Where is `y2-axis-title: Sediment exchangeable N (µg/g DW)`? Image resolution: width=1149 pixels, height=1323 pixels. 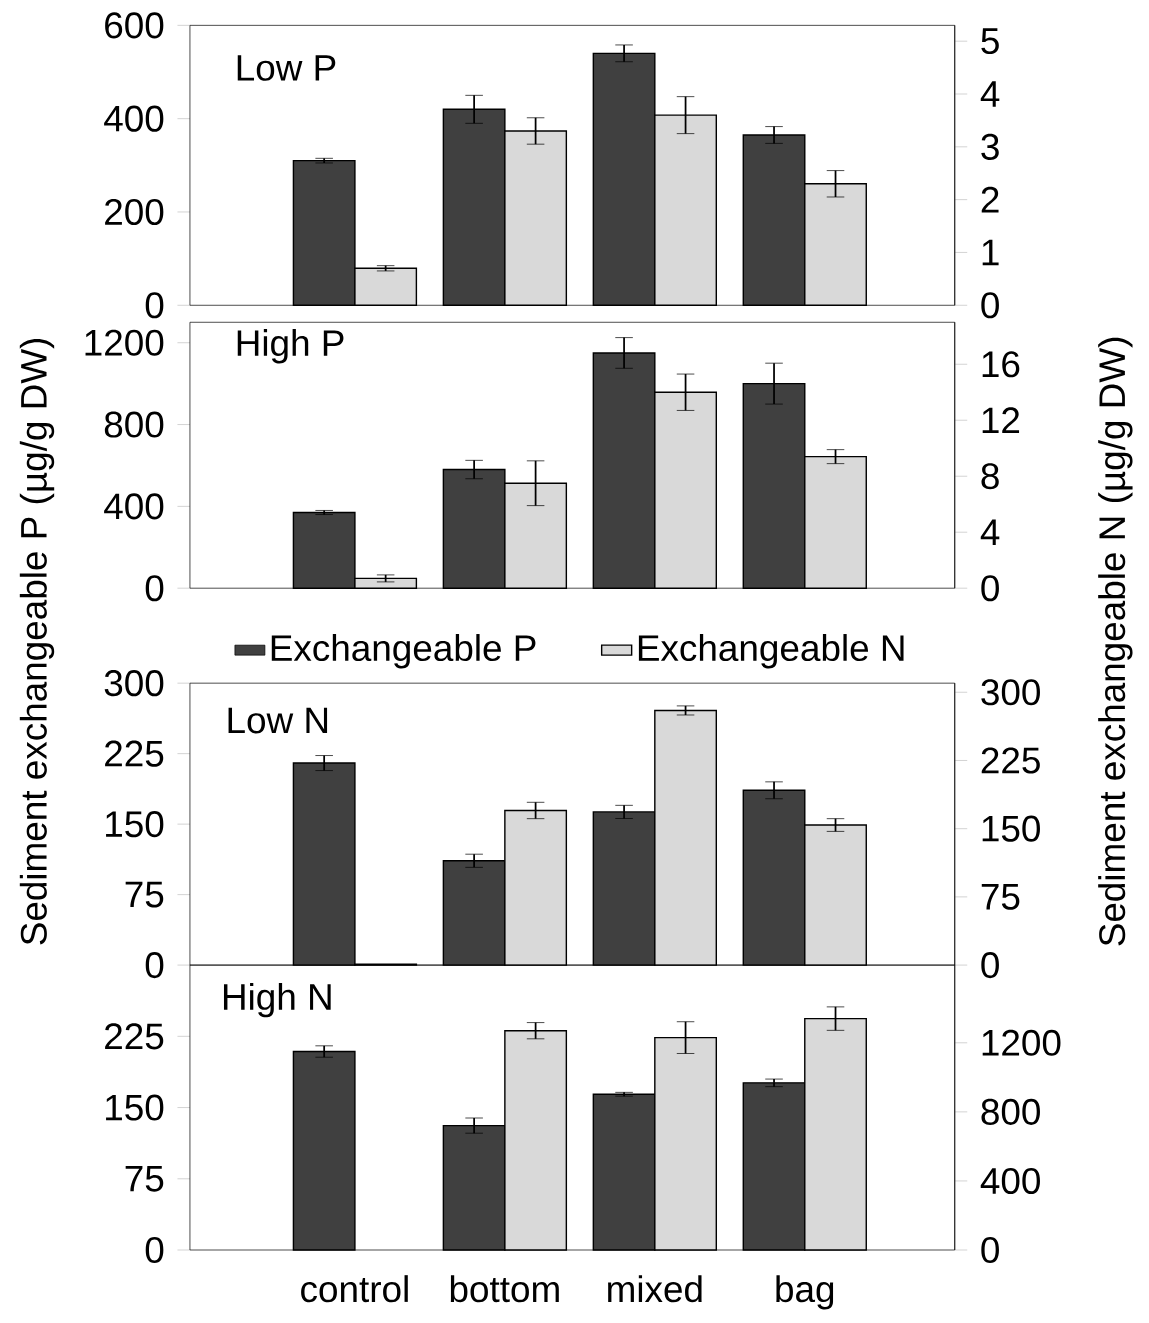
y2-axis-title: Sediment exchangeable N (µg/g DW) is located at coordinates (1115, 641).